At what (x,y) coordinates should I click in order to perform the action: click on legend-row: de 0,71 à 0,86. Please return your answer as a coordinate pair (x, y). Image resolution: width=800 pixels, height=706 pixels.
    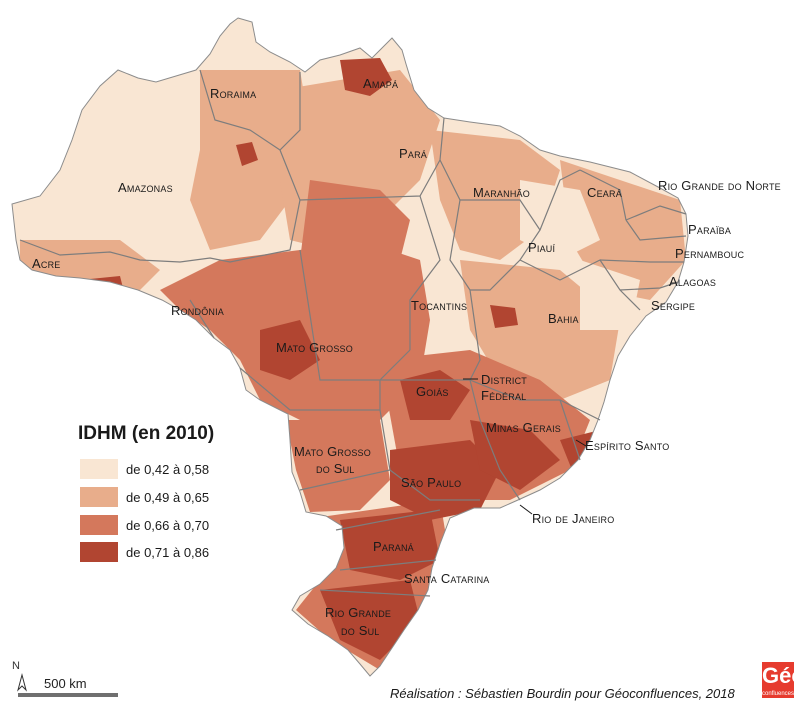
    Looking at the image, I should click on (144, 552).